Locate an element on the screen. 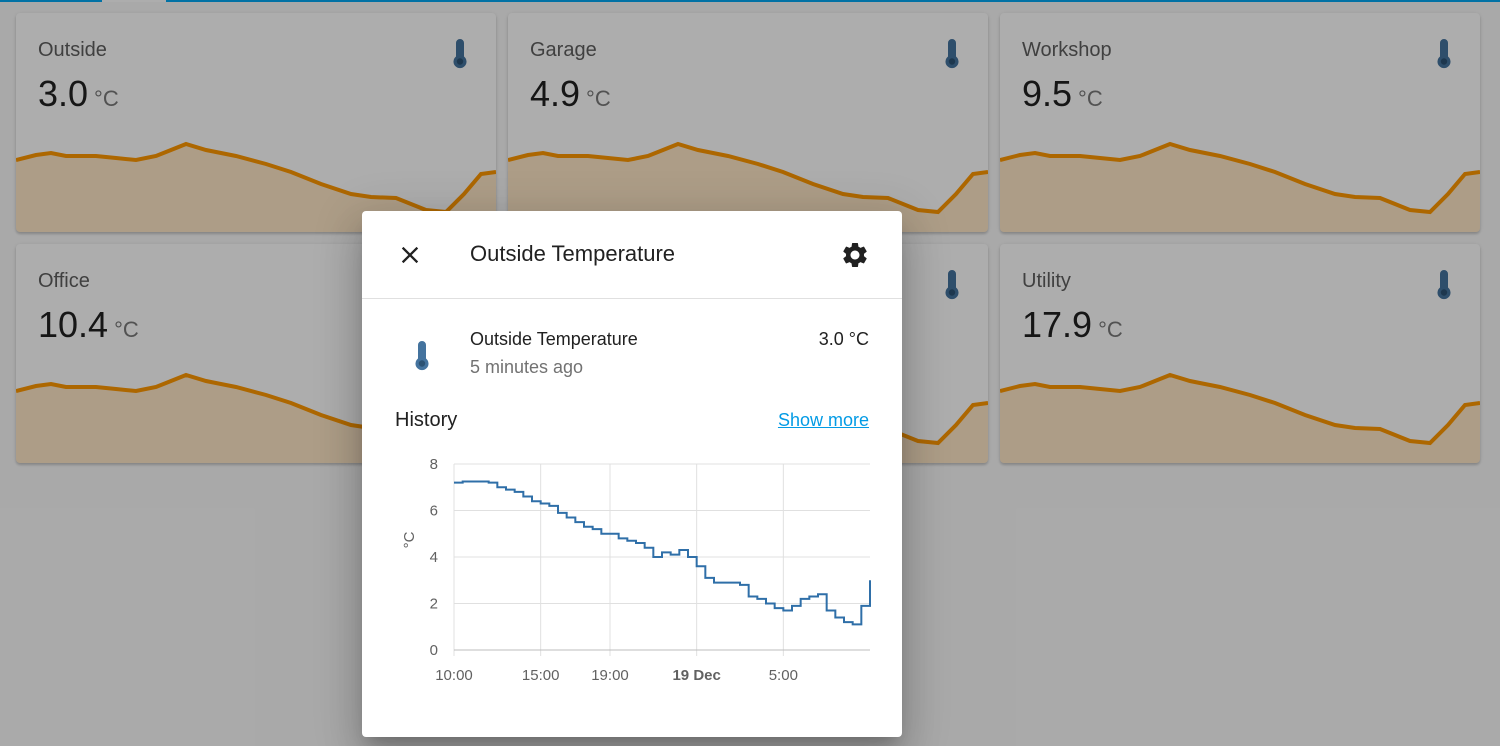  y-tick-label: 0 is located at coordinates (434, 650).